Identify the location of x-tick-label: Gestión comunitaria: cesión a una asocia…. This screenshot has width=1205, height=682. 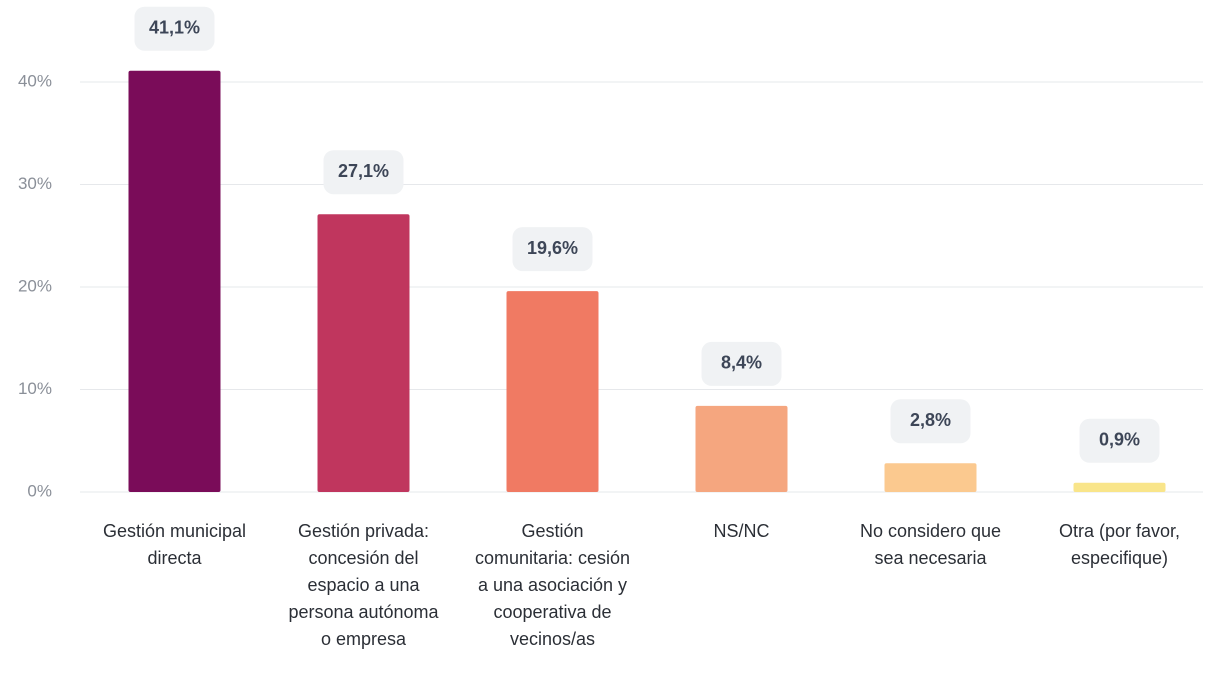
(552, 585).